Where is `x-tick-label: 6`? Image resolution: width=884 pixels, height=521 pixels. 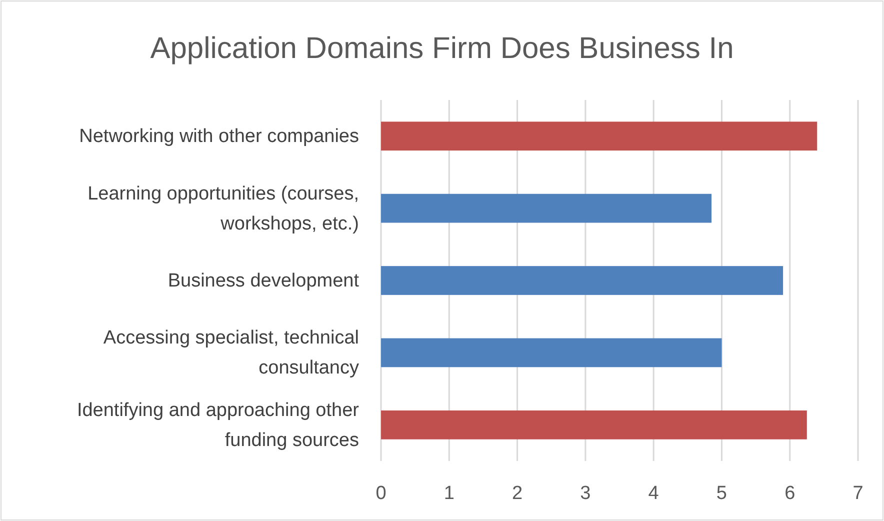
x-tick-label: 6 is located at coordinates (790, 493).